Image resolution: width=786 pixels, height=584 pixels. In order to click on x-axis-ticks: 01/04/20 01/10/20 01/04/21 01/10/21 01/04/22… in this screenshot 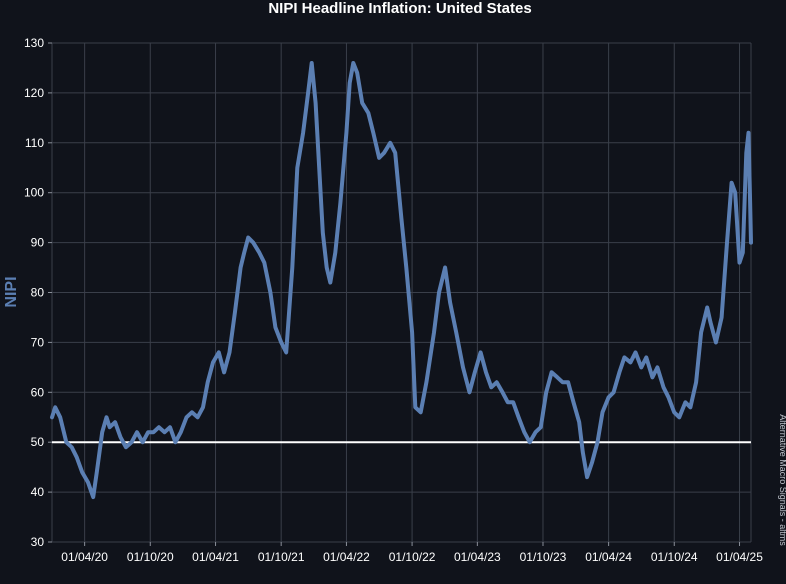, I will do `click(412, 553)`.